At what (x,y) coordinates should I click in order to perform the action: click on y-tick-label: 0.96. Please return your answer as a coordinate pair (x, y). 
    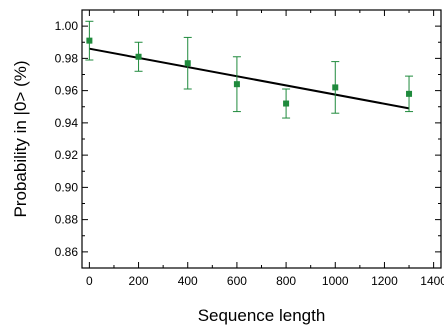
    Looking at the image, I should click on (67, 91).